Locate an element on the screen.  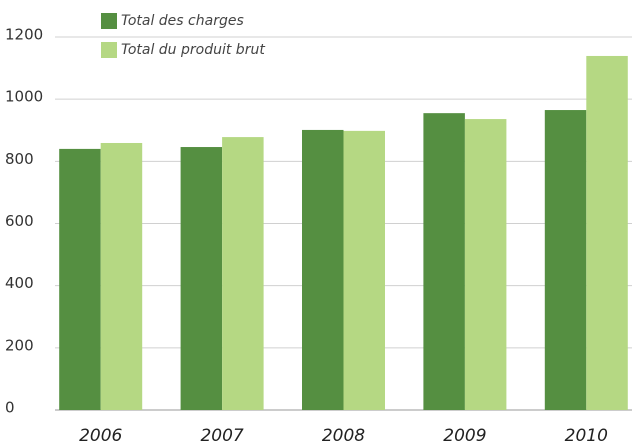
x-tick-label: 2009 is located at coordinates (464, 436).